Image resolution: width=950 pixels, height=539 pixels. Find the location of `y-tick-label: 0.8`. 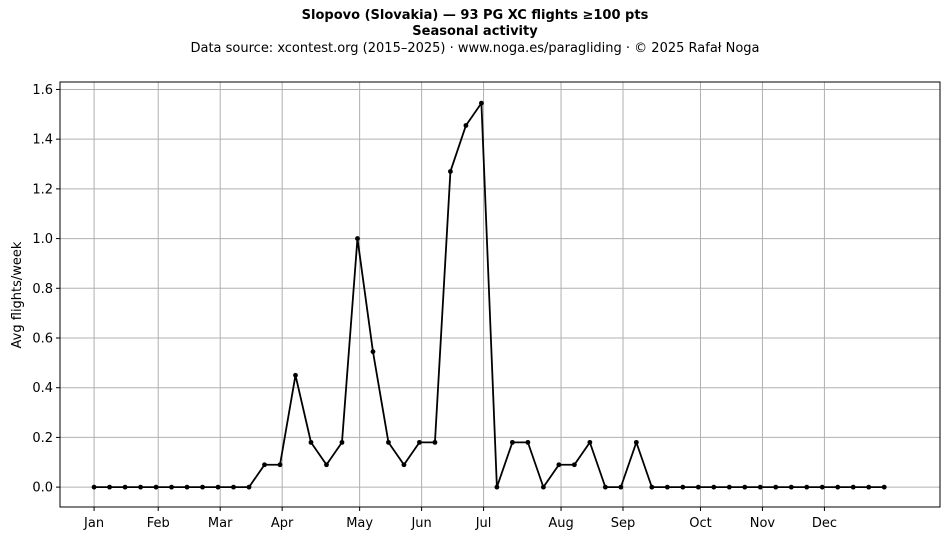

y-tick-label: 0.8 is located at coordinates (42, 289).